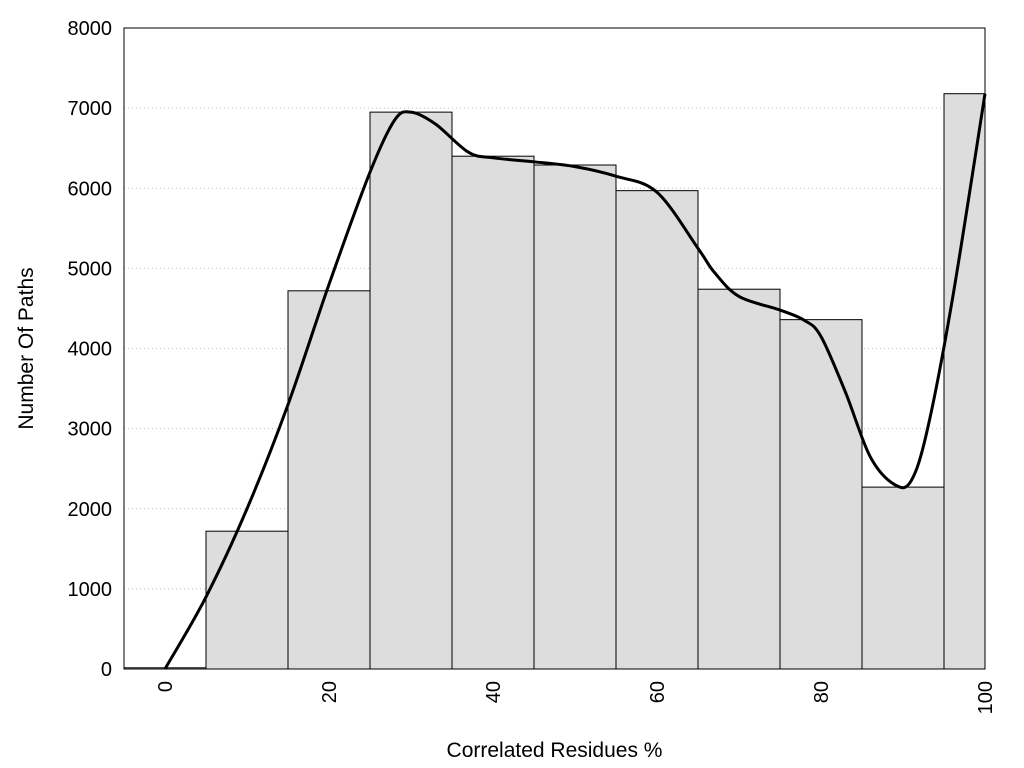  Describe the element at coordinates (555, 750) in the screenshot. I see `x-axis-label: Correlated Residues %` at that location.